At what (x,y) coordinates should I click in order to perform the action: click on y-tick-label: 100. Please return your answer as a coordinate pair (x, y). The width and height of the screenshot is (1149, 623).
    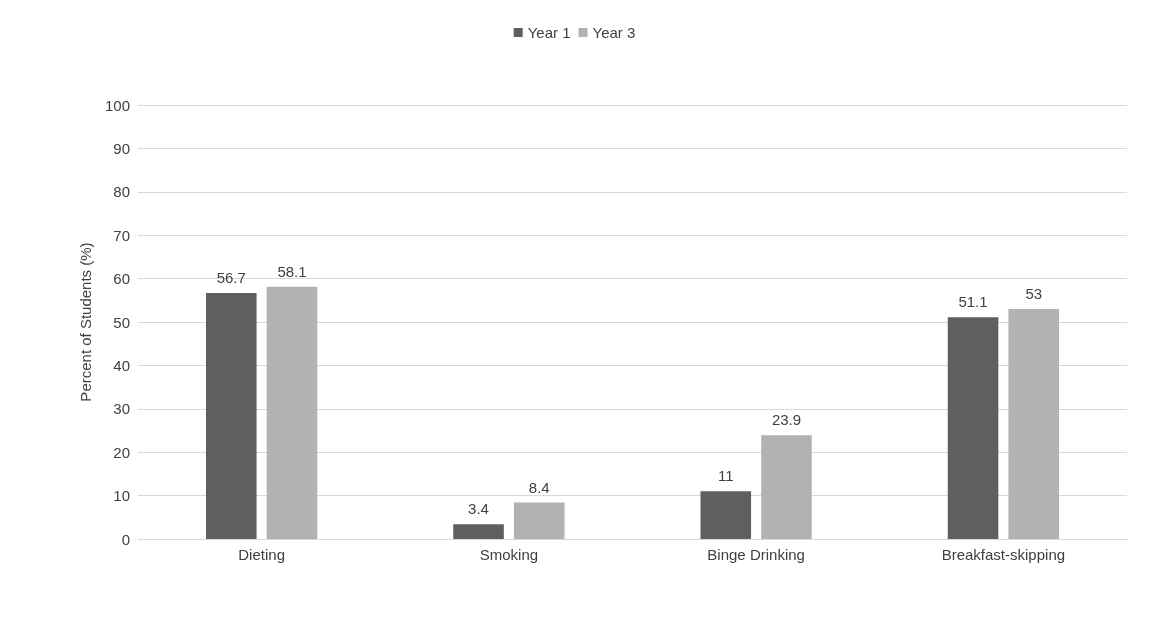
    Looking at the image, I should click on (117, 105).